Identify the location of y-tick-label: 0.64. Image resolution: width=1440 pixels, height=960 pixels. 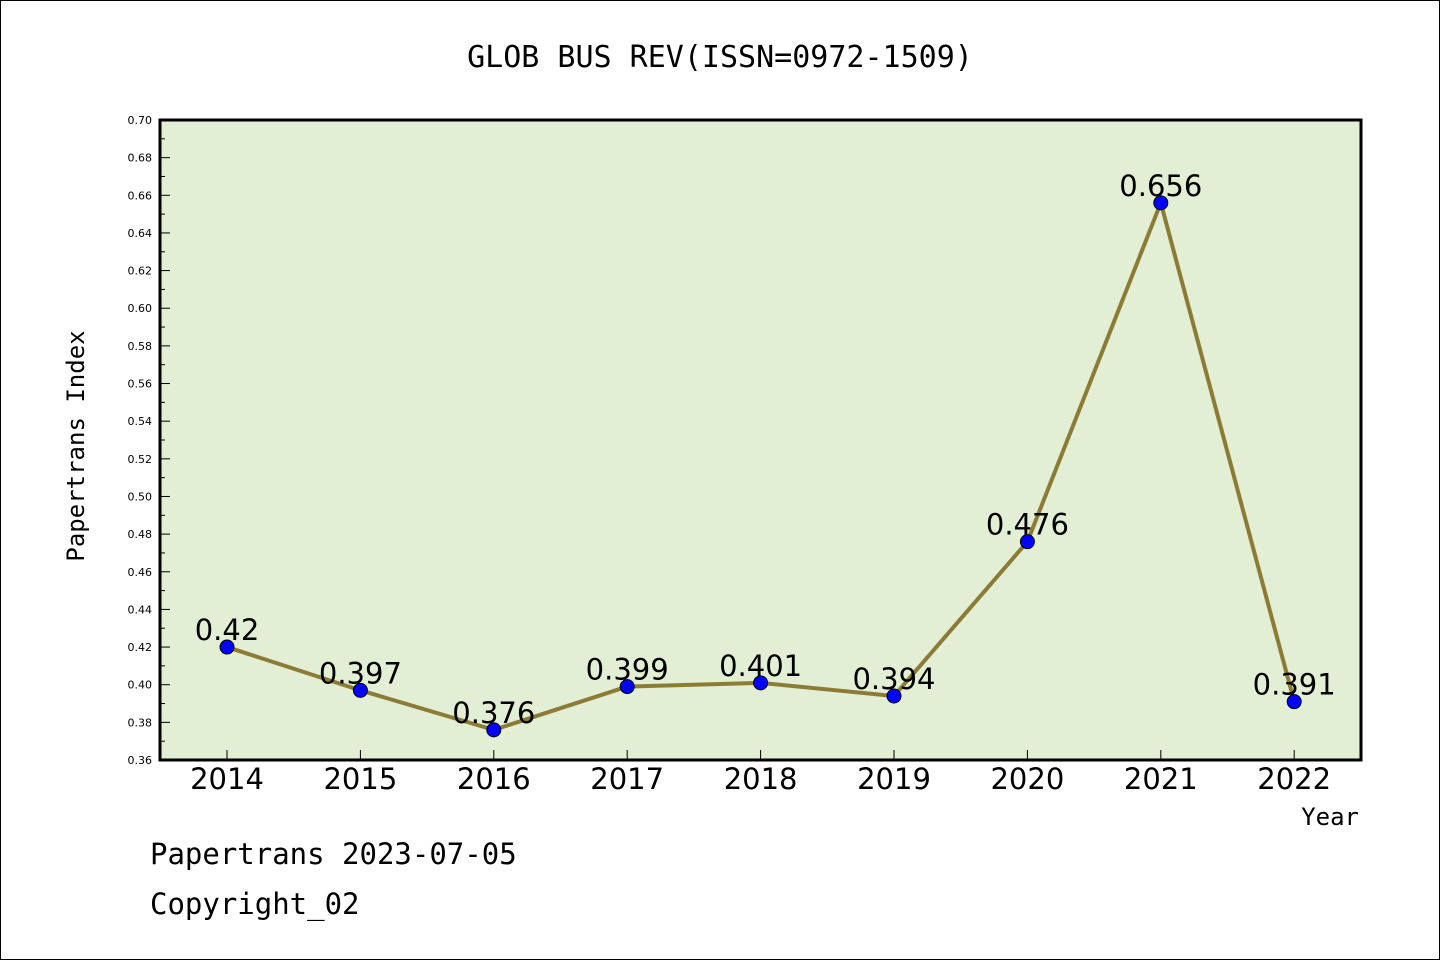
(140, 233).